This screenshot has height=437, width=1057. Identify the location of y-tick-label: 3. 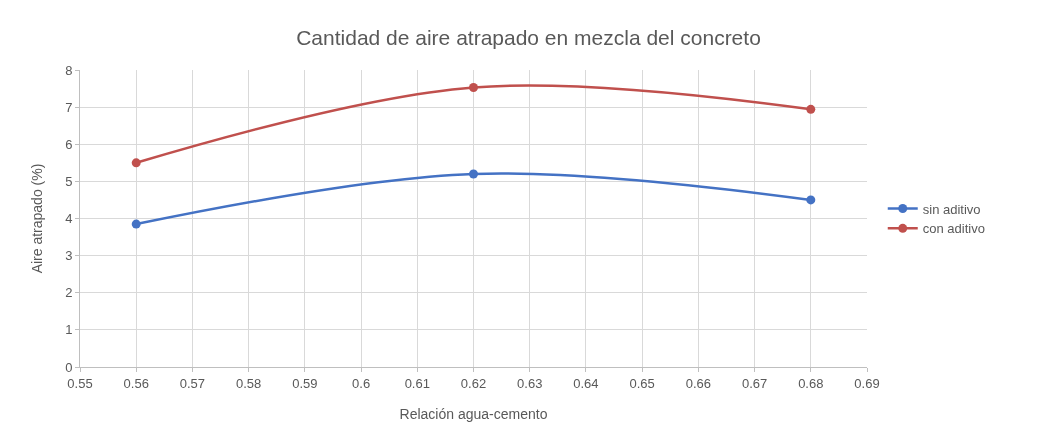
(69, 256).